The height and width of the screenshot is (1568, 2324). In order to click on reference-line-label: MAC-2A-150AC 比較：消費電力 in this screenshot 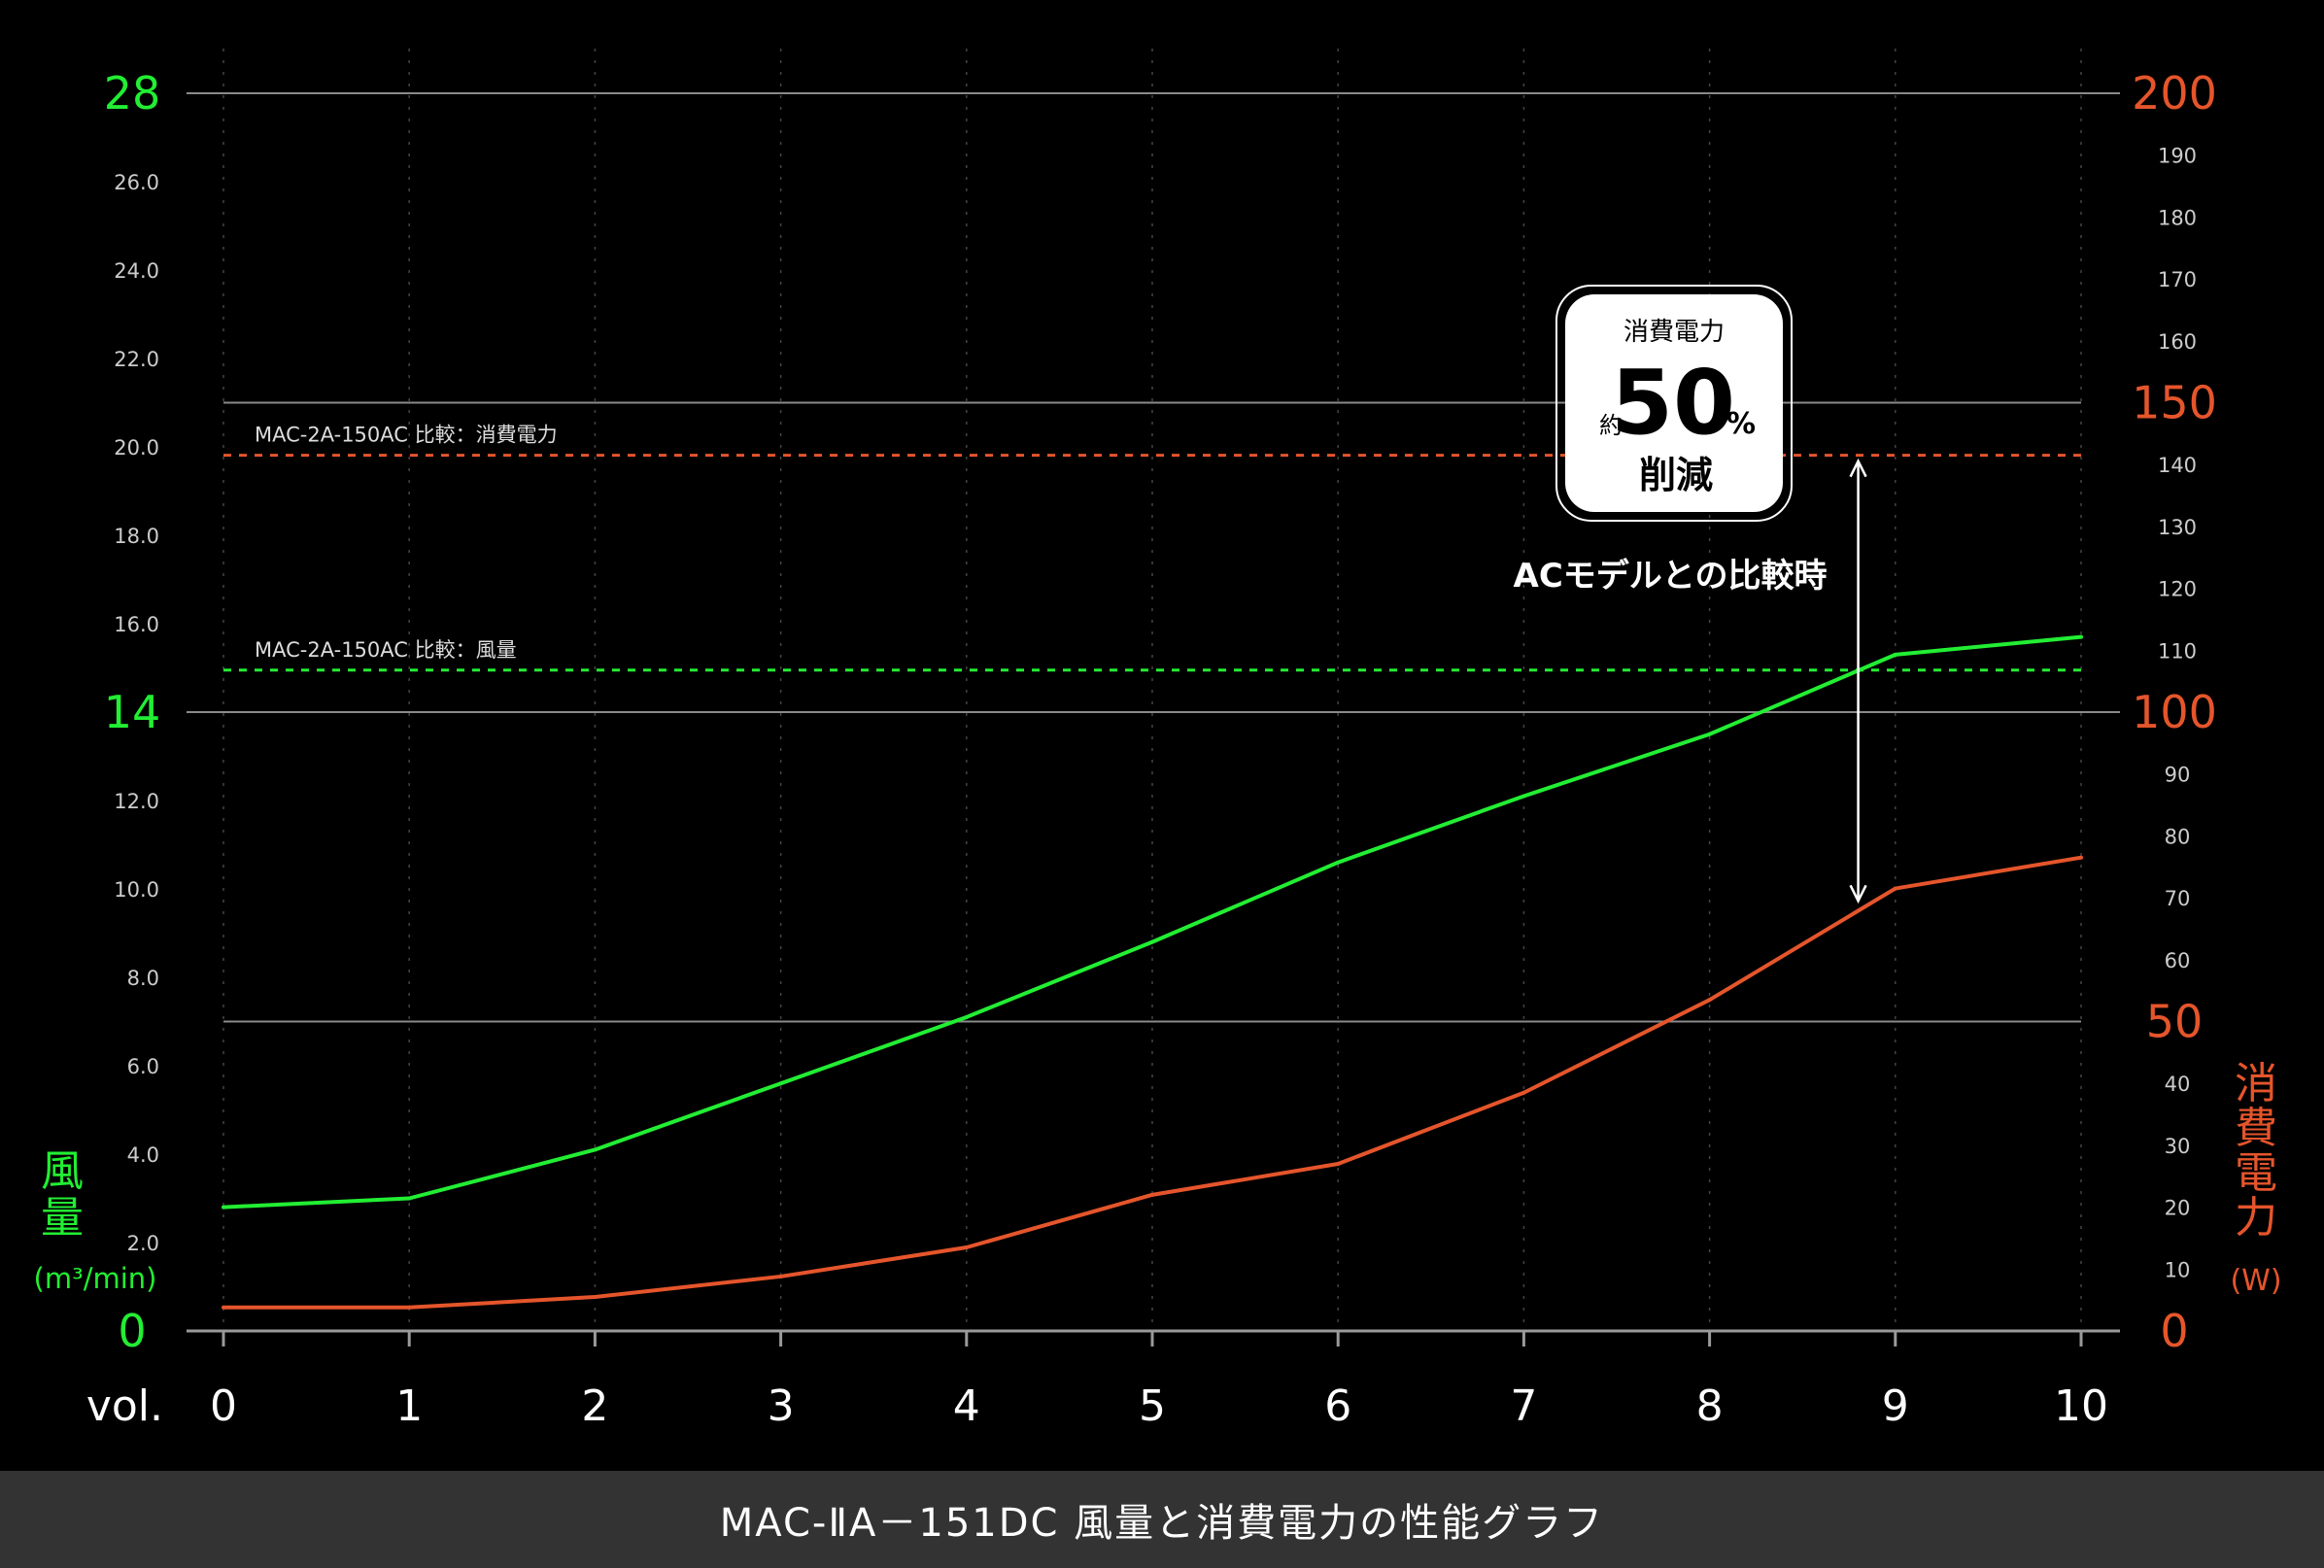, I will do `click(407, 435)`.